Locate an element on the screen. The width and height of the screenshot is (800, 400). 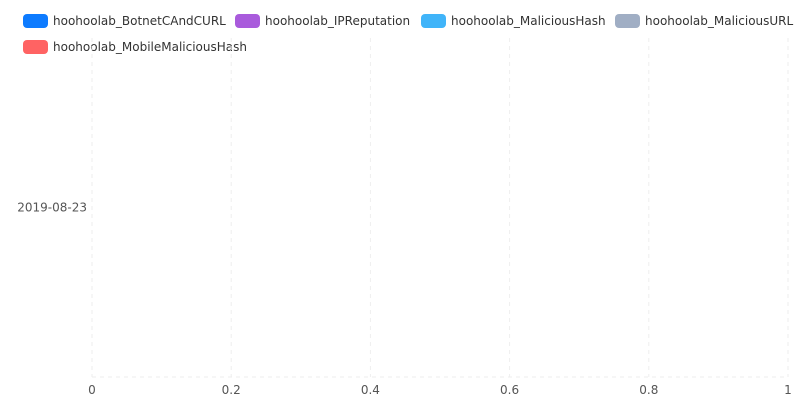
legend-item-mobilemalicioushash: hoohoolab_MobileMaliciousHash is located at coordinates (135, 47).